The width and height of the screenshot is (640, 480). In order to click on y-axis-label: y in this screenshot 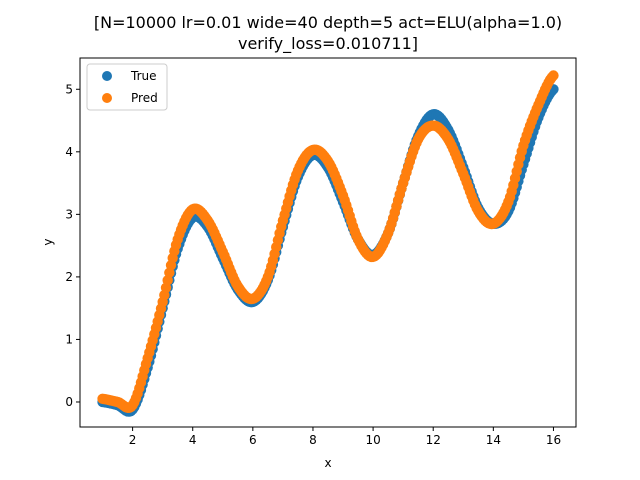, I will do `click(48, 241)`.